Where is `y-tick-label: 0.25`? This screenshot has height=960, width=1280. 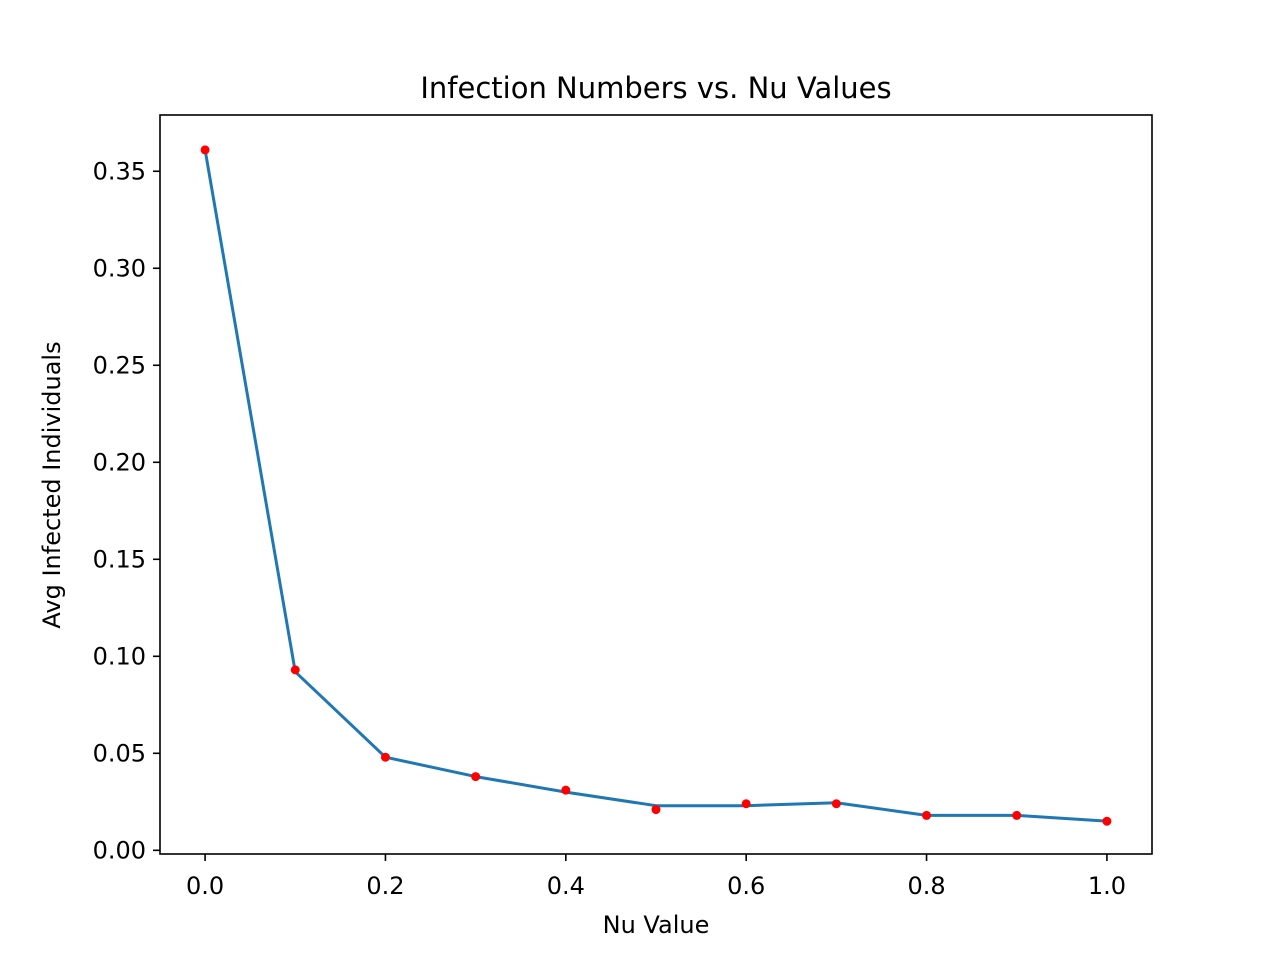
y-tick-label: 0.25 is located at coordinates (119, 365).